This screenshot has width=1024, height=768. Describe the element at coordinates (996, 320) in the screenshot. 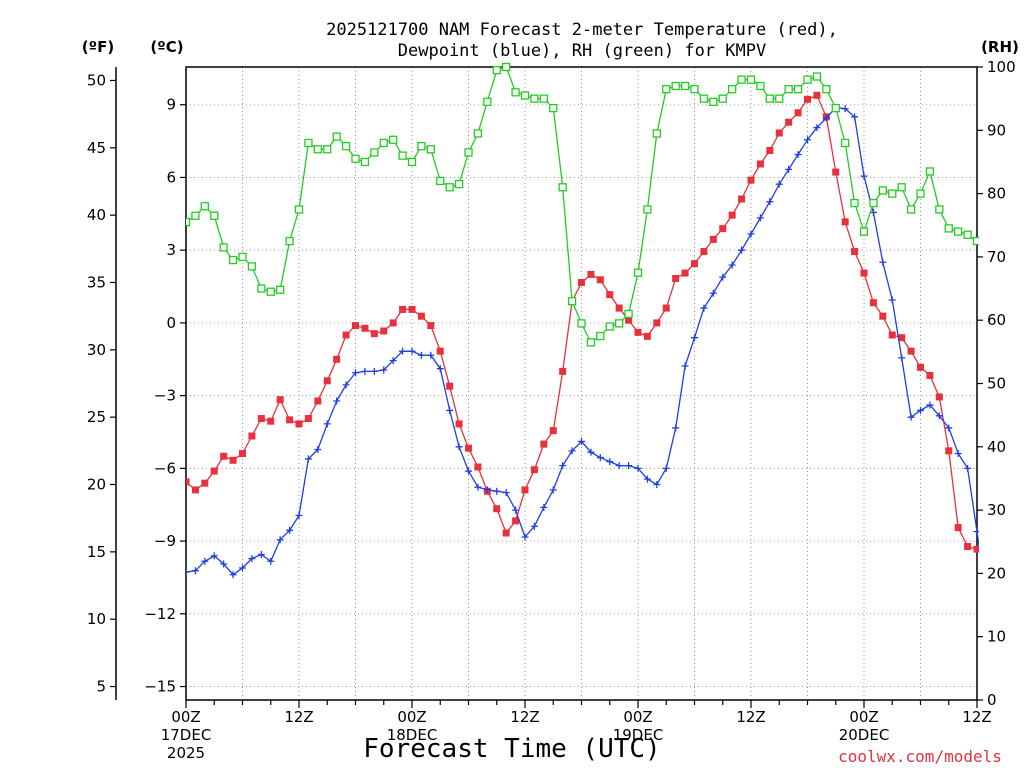

I see `rh-tick-label: 60` at that location.